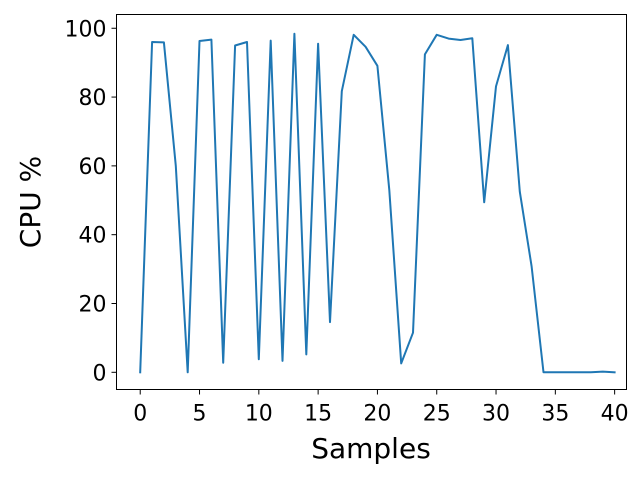  Describe the element at coordinates (91, 201) in the screenshot. I see `y-axis-ticks: 0 20 40 60 80 100` at that location.